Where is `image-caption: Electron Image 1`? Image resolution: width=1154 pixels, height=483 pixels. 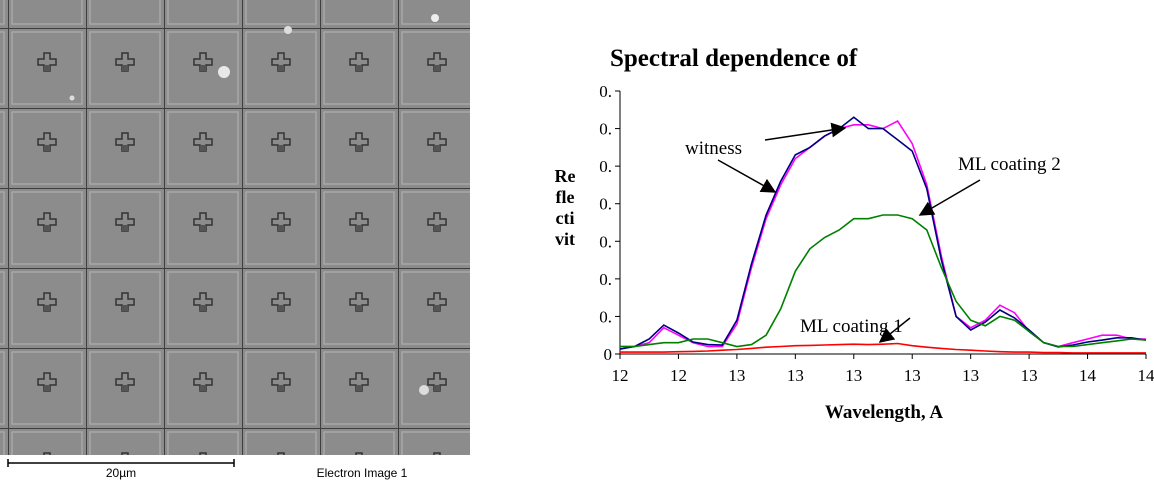 image-caption: Electron Image 1 is located at coordinates (362, 473).